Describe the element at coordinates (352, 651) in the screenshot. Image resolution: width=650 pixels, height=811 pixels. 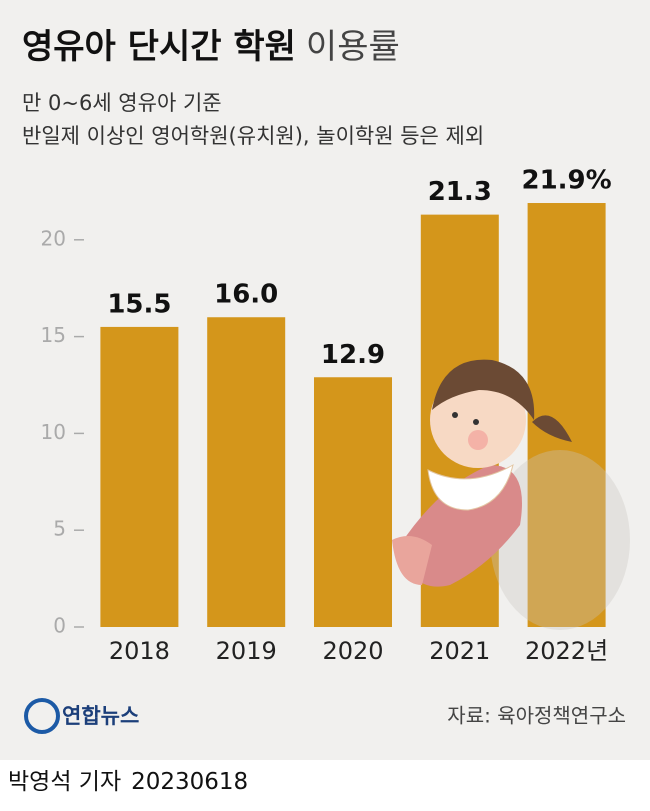
I see `x-tick-label: 2020` at that location.